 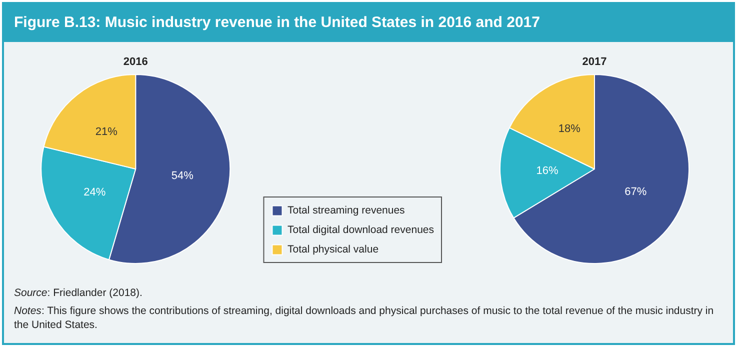 What do you see at coordinates (360, 230) in the screenshot?
I see `legend-label: Total digital download revenues` at bounding box center [360, 230].